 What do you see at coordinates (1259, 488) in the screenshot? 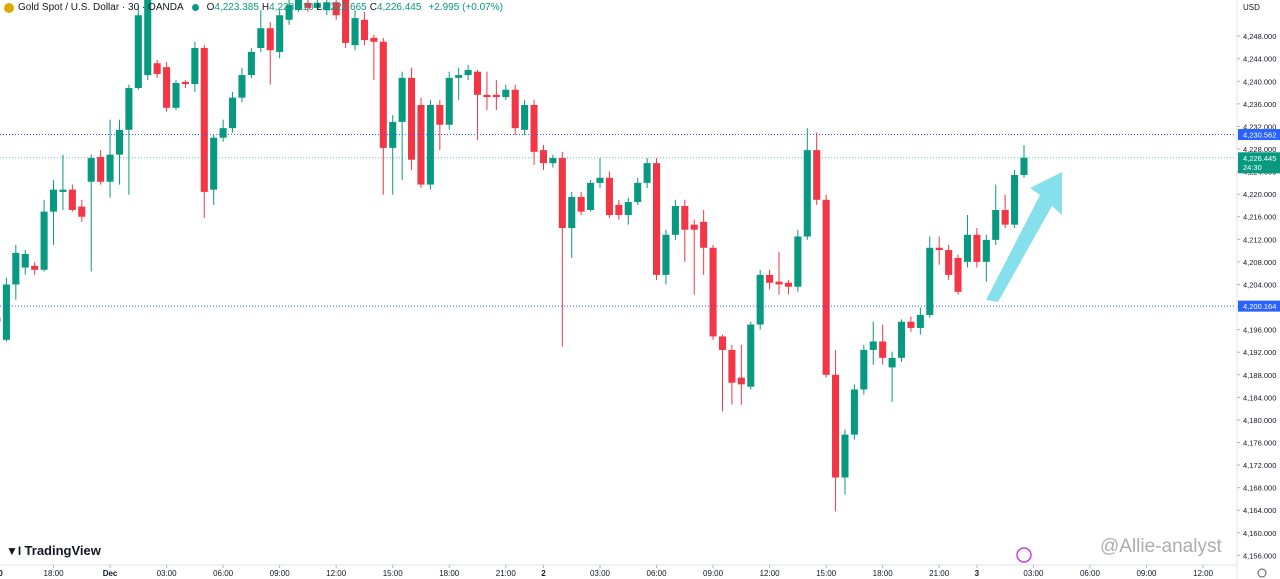
I see `y-tick-label: 4,168.000` at bounding box center [1259, 488].